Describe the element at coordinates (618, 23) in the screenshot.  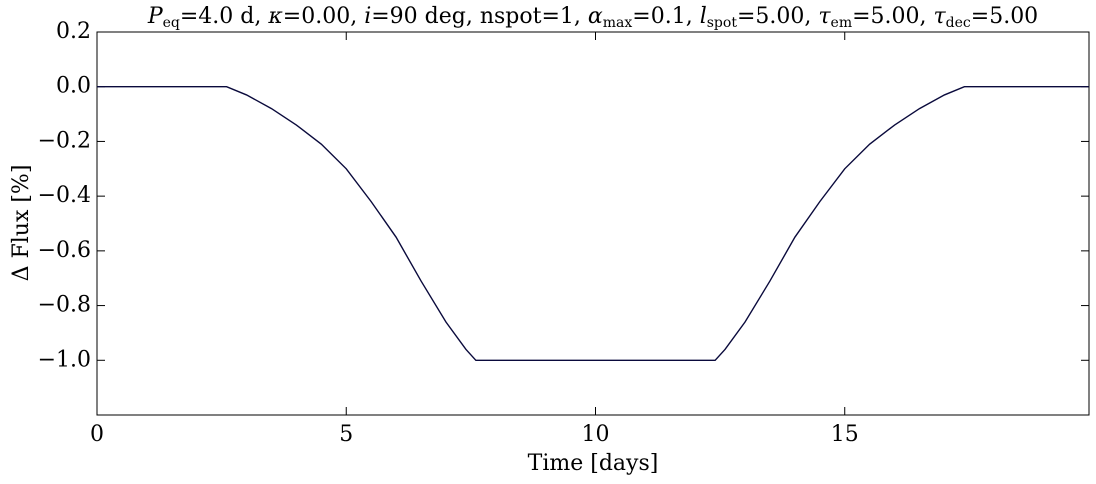
I see `title-subscript: max` at that location.